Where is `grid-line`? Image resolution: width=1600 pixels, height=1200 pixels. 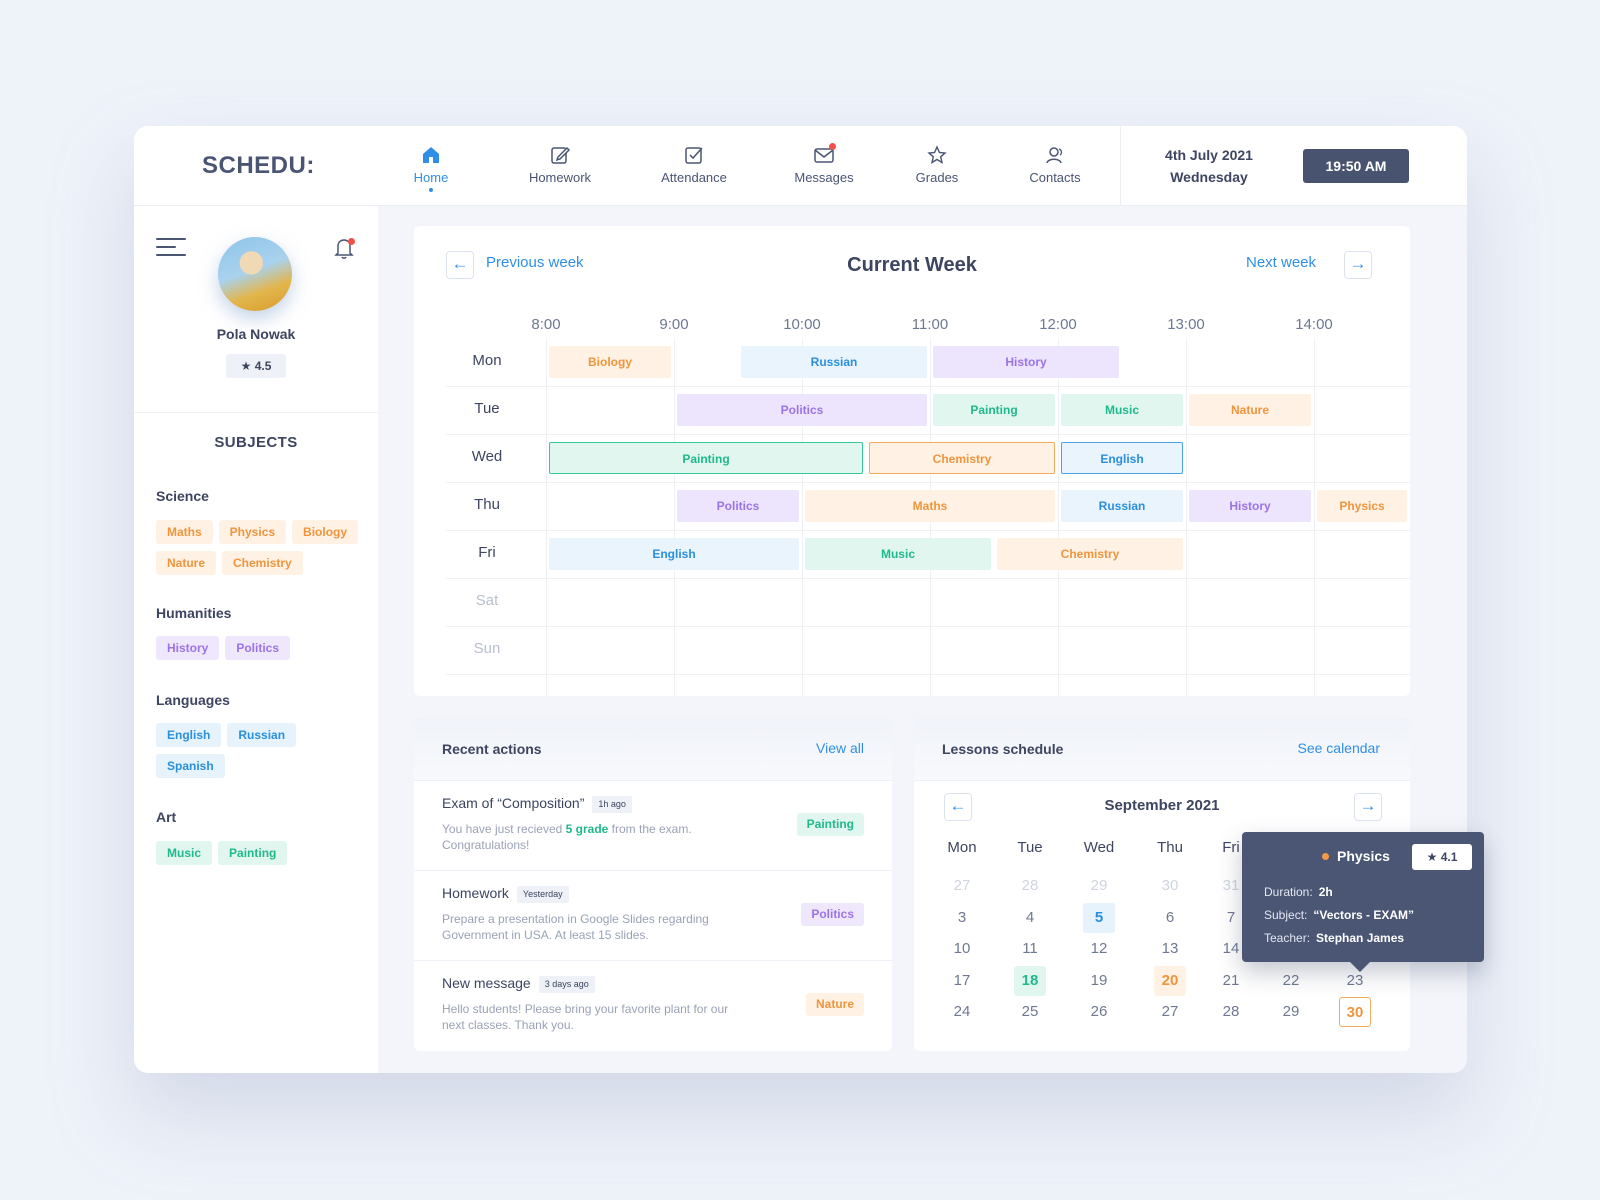
grid-line is located at coordinates (546, 517).